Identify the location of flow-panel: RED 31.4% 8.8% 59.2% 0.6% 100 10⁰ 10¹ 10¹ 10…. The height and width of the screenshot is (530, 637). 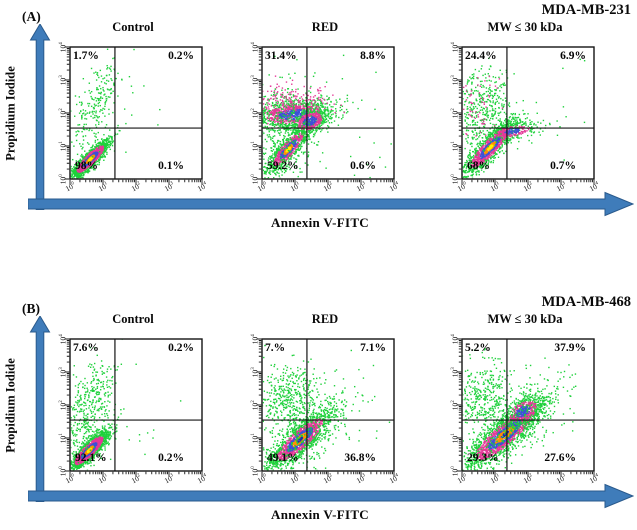
(324, 109).